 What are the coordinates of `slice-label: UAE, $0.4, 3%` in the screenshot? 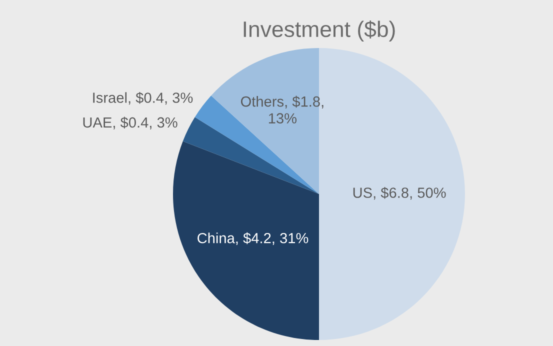 It's located at (130, 123).